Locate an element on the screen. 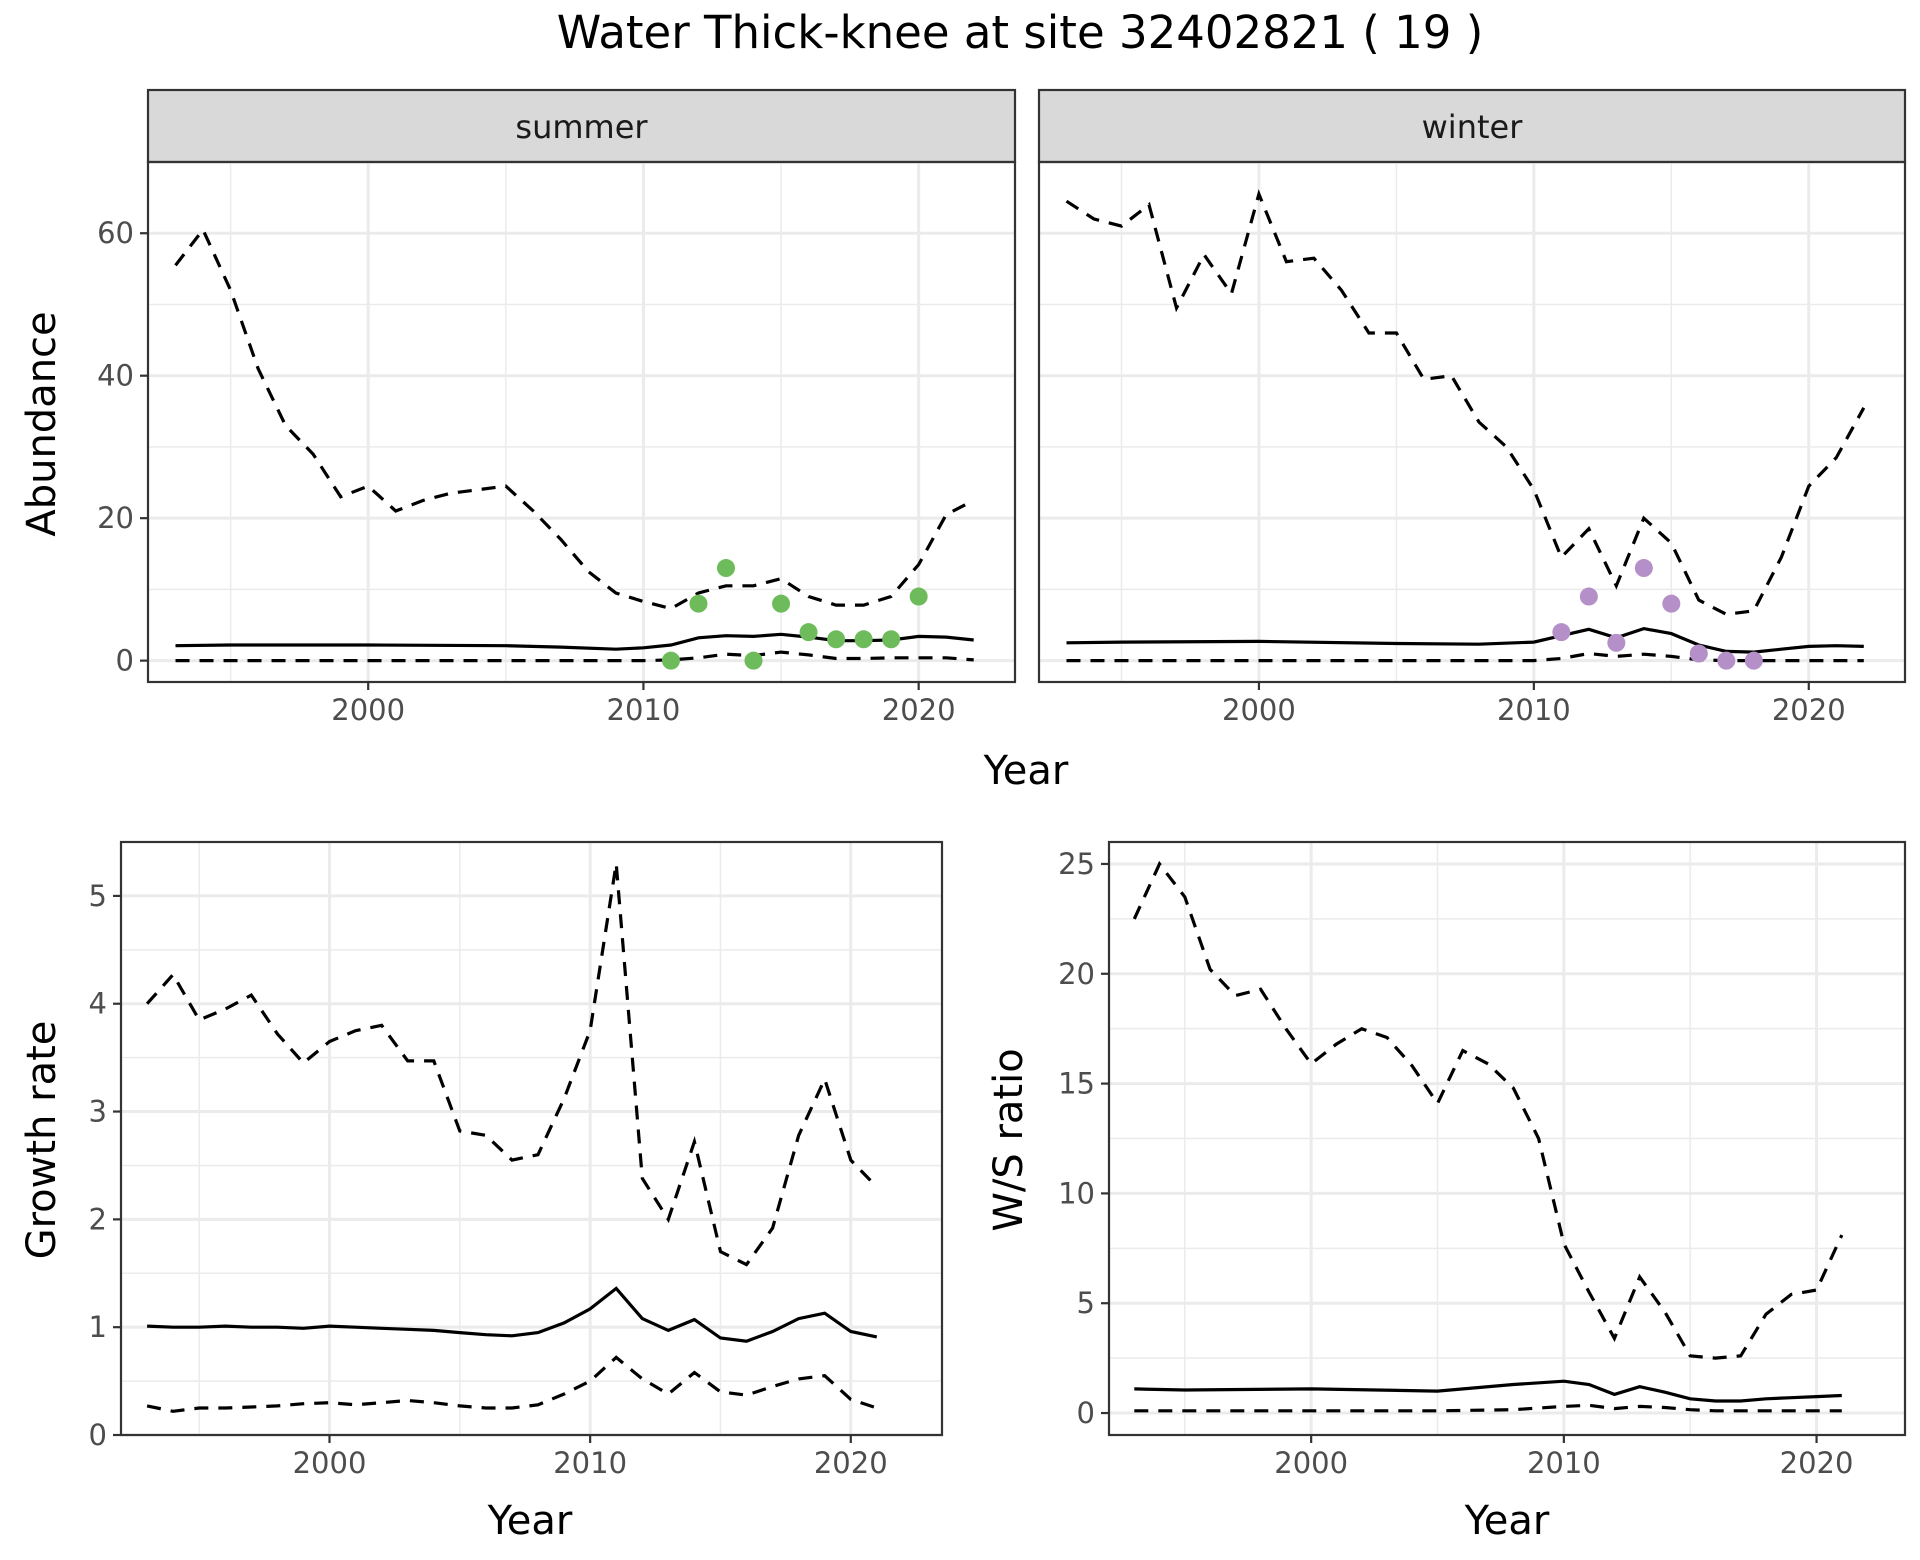  strip-winter-background is located at coordinates (1472, 126).